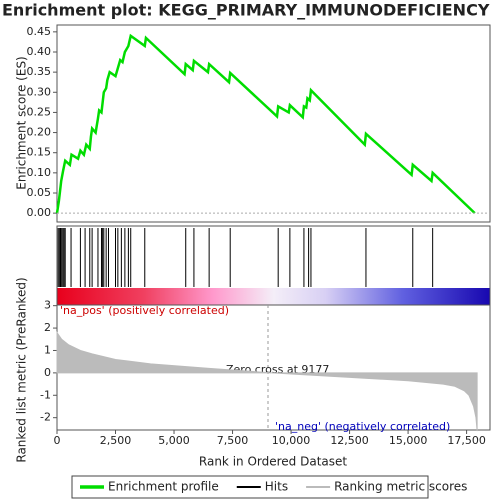  Describe the element at coordinates (47, 372) in the screenshot. I see `y-tick-label: 0` at that location.